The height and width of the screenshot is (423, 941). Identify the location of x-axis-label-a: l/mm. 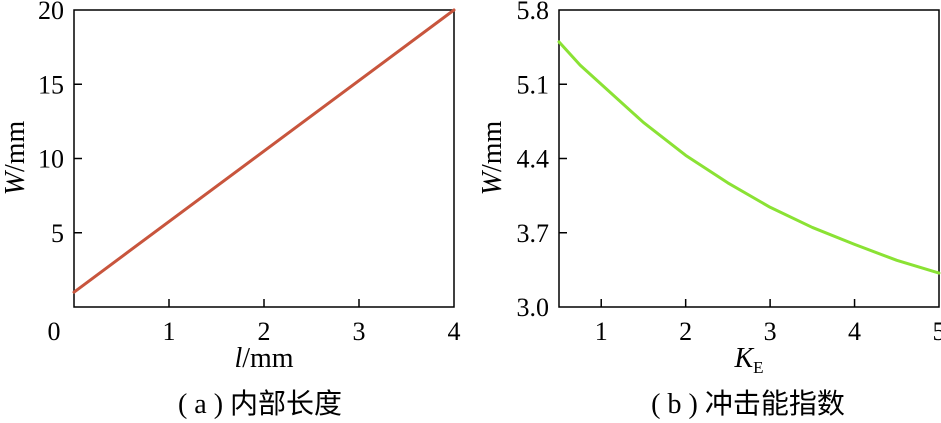
(263, 358).